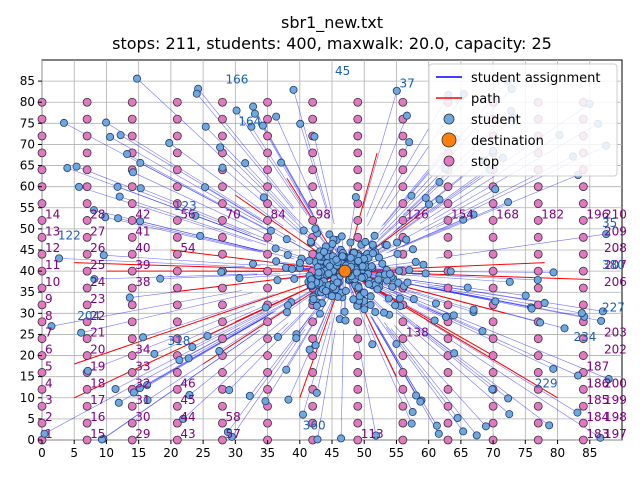 This screenshot has width=640, height=480. I want to click on stop-label: 54, so click(187, 248).